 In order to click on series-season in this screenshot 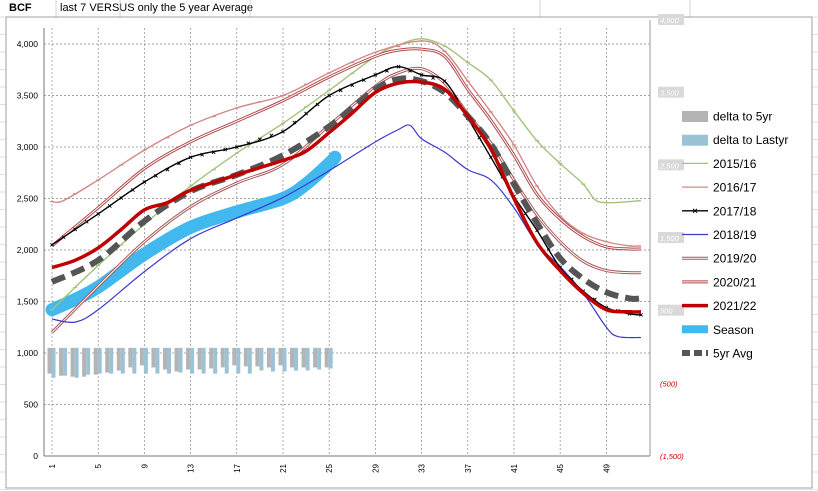, I will do `click(193, 233)`.